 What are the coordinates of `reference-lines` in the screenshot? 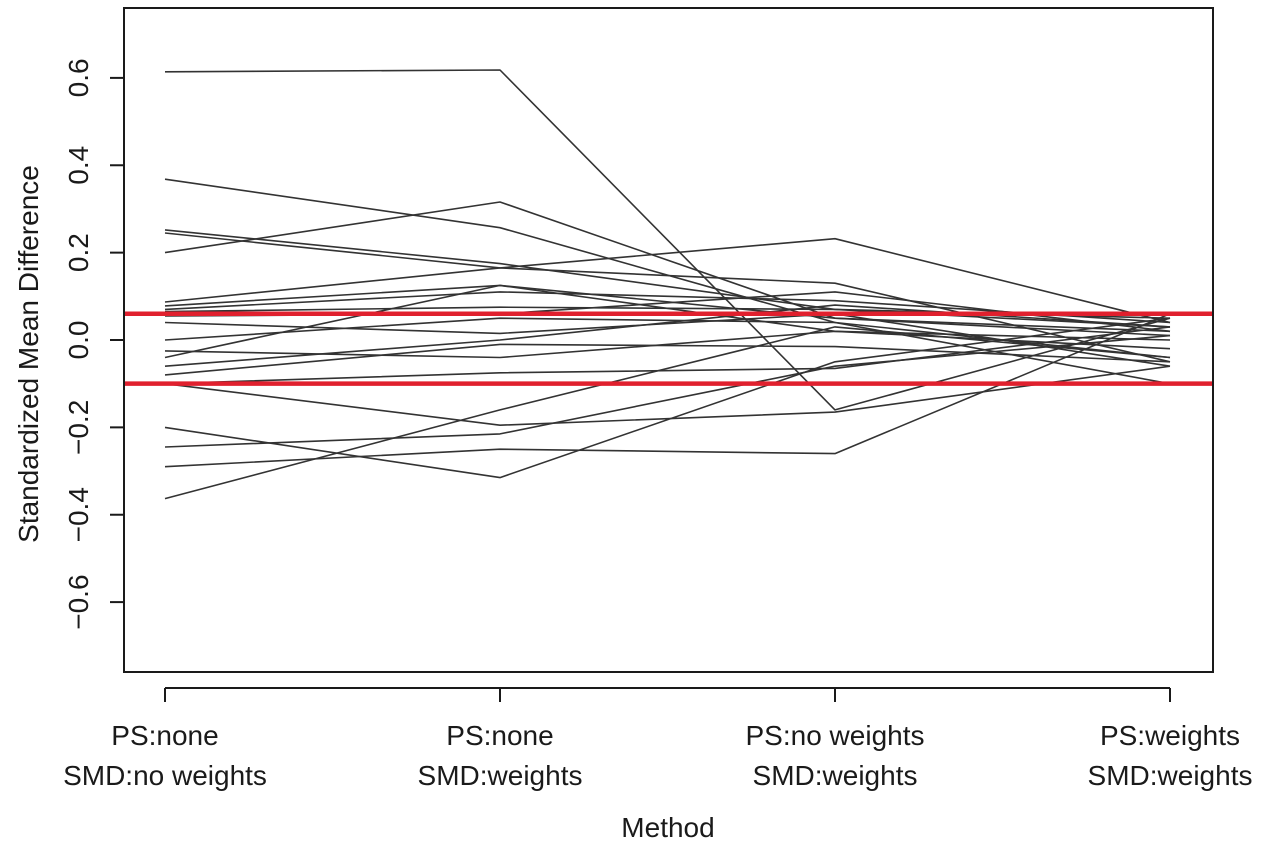 It's located at (668, 348).